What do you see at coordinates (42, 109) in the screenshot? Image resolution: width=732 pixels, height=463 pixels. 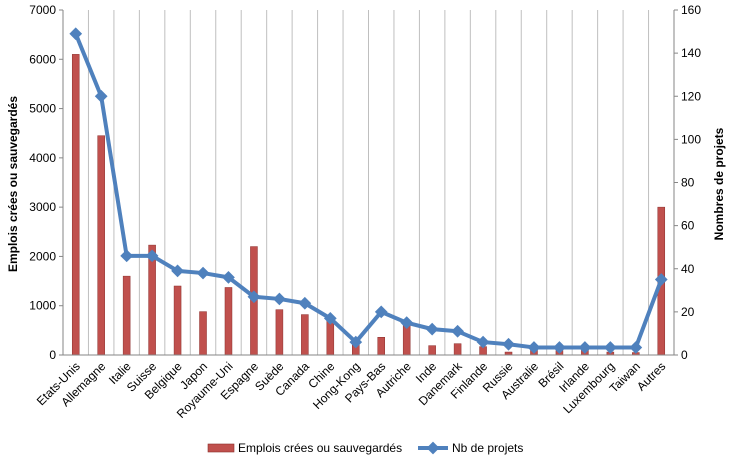 I see `left-tick-label: 5000` at bounding box center [42, 109].